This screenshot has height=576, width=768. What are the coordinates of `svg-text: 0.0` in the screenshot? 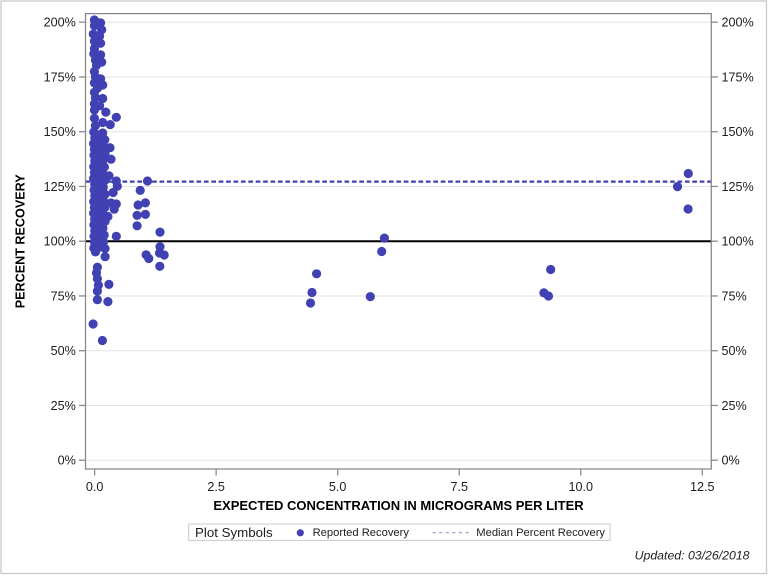 It's located at (95, 487).